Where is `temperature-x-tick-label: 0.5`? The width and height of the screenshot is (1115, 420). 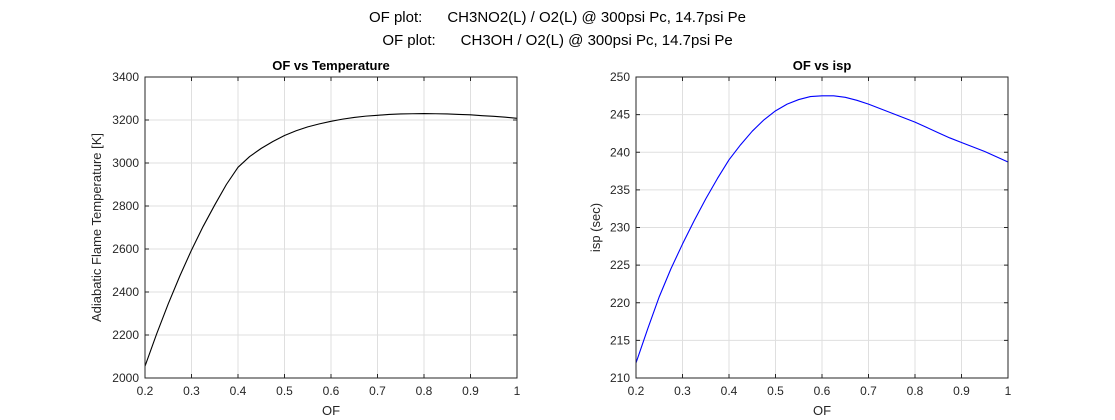 temperature-x-tick-label: 0.5 is located at coordinates (284, 391).